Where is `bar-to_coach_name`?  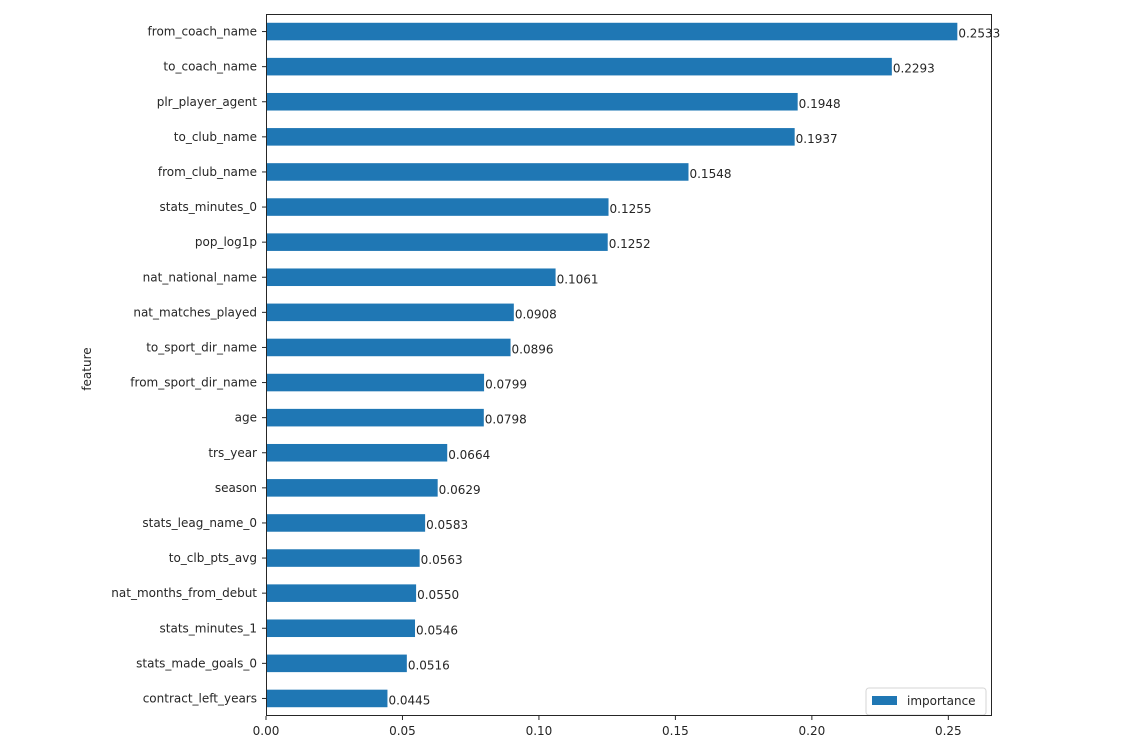 bar-to_coach_name is located at coordinates (579, 66).